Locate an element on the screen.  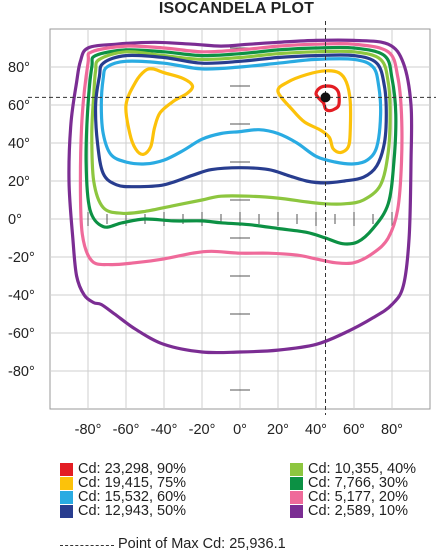
x-tick-label: -40° is located at coordinates (164, 430).